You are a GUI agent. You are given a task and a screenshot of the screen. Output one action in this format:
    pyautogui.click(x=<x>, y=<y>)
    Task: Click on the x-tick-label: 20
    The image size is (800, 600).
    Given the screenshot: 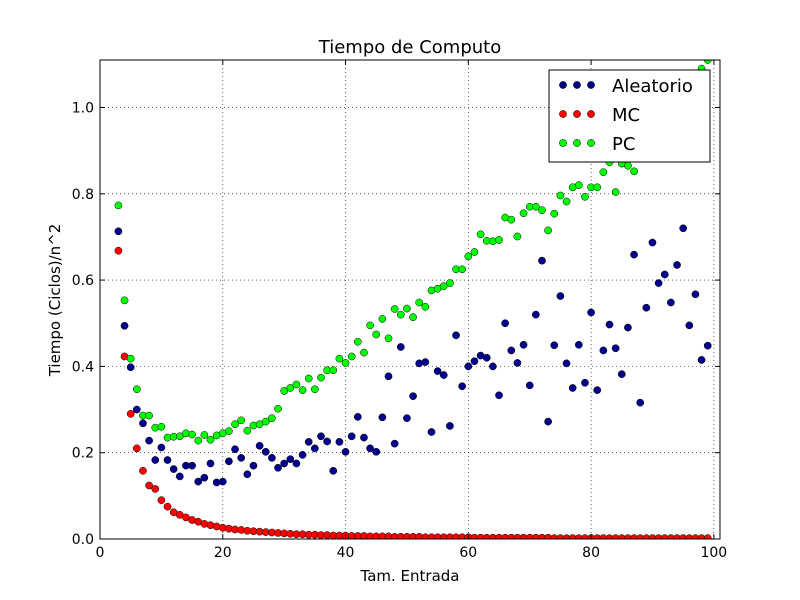 What is the action you would take?
    pyautogui.click(x=223, y=553)
    